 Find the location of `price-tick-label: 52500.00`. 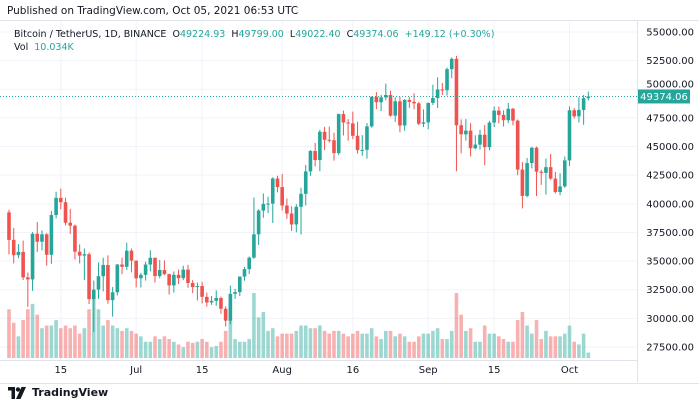

price-tick-label: 52500.00 is located at coordinates (670, 61).